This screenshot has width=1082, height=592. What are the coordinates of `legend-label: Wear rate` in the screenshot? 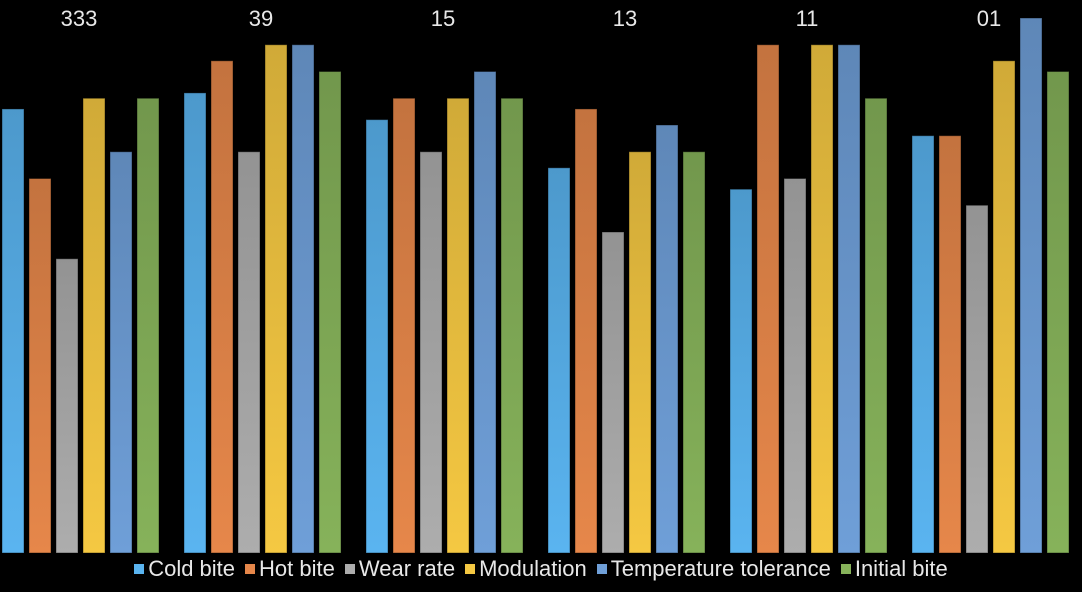 It's located at (407, 568).